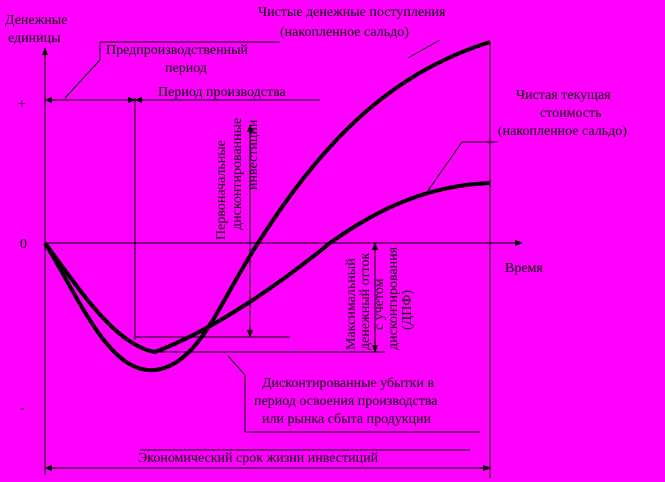 This screenshot has height=482, width=665. I want to click on npv-label: стоимость, so click(571, 113).